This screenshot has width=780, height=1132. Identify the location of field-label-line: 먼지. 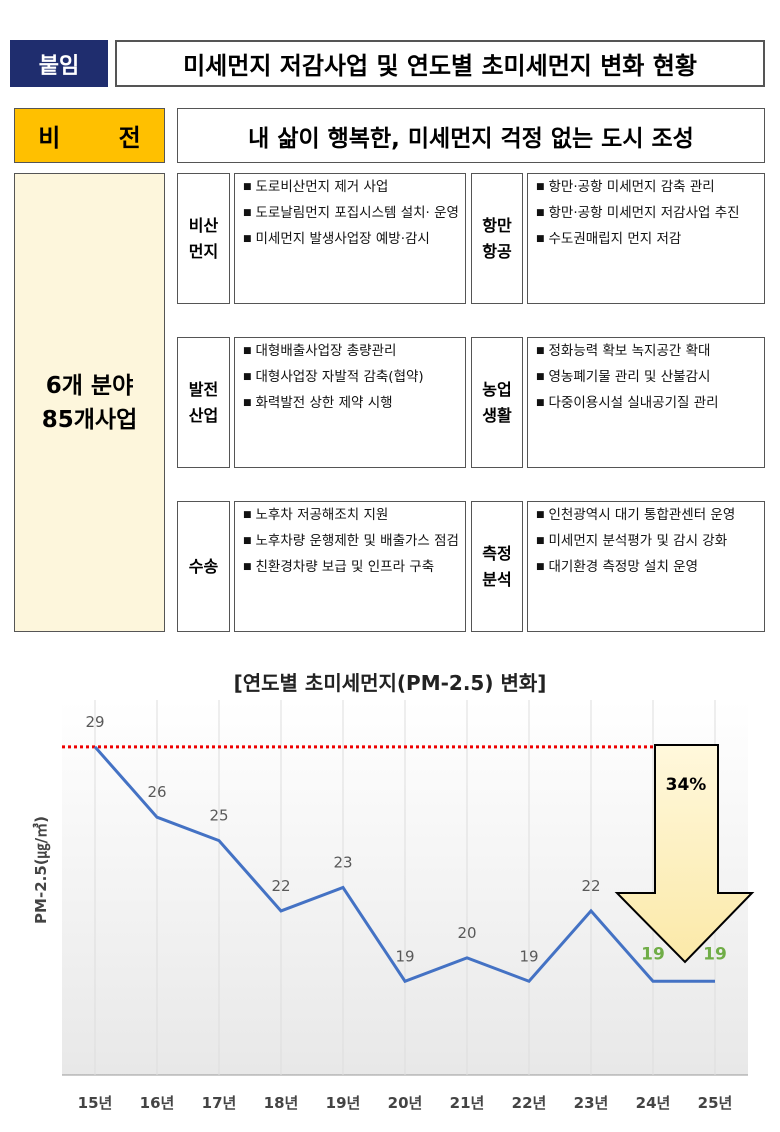
(203, 251).